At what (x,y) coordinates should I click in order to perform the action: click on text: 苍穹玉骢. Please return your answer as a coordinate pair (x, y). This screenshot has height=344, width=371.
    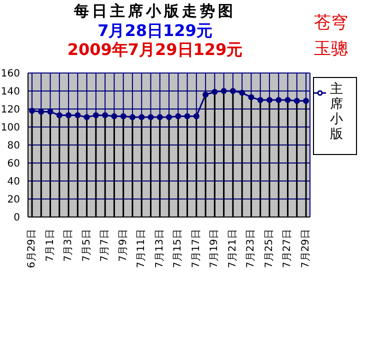
    Looking at the image, I should click on (331, 36).